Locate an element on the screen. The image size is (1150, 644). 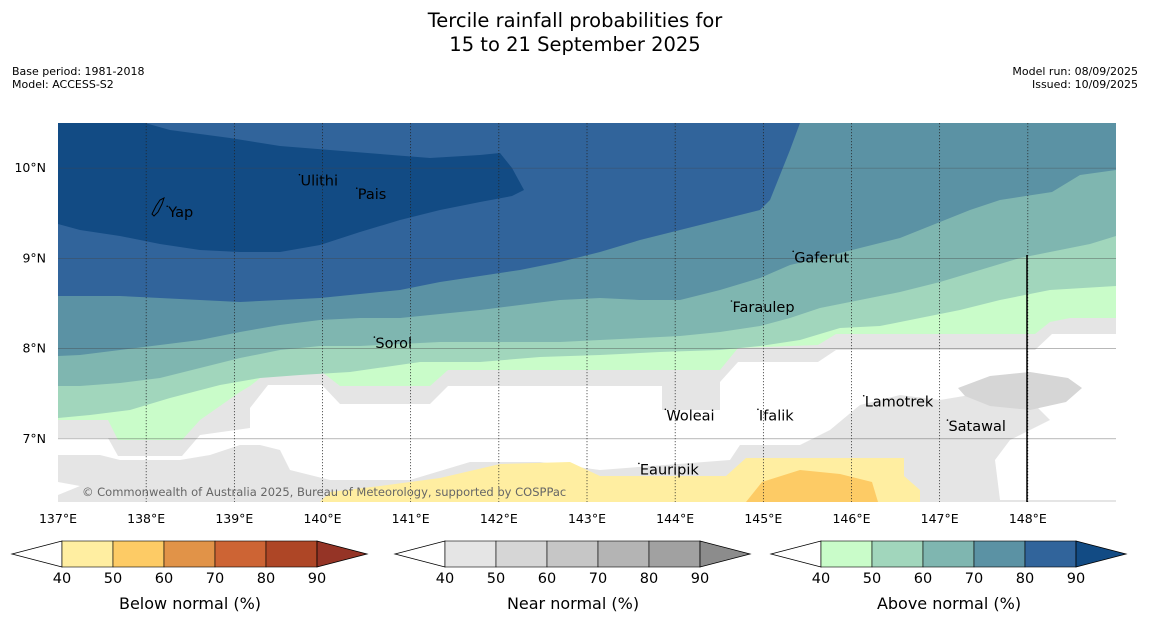
place-label: Ulithi is located at coordinates (319, 182).